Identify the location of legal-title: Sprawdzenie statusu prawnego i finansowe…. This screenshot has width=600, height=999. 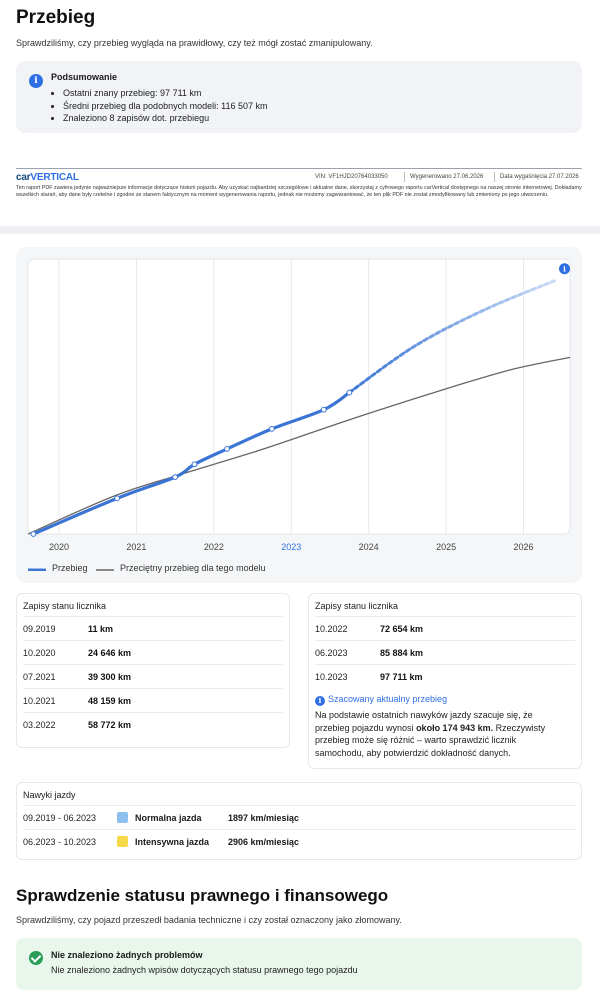
(202, 895).